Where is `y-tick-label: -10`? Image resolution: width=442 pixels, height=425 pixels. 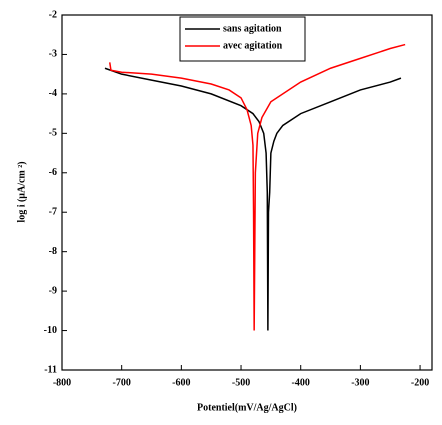 y-tick-label: -10 is located at coordinates (50, 330).